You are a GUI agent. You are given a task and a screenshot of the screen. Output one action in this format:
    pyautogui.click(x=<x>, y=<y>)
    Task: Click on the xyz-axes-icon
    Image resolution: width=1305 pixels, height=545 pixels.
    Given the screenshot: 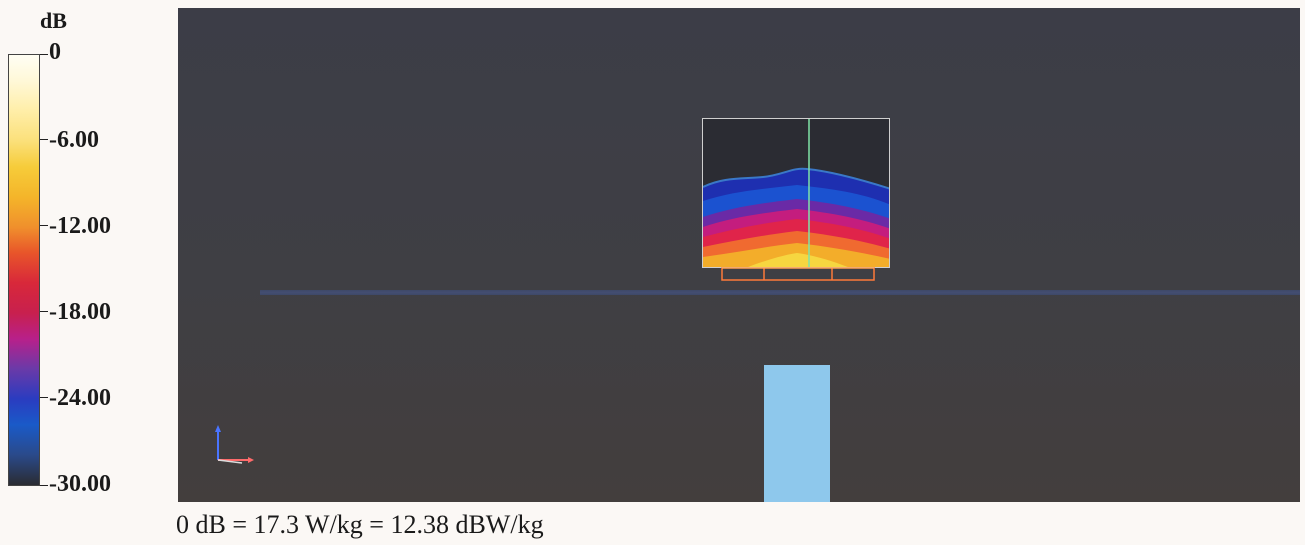 What is the action you would take?
    pyautogui.click(x=234, y=444)
    